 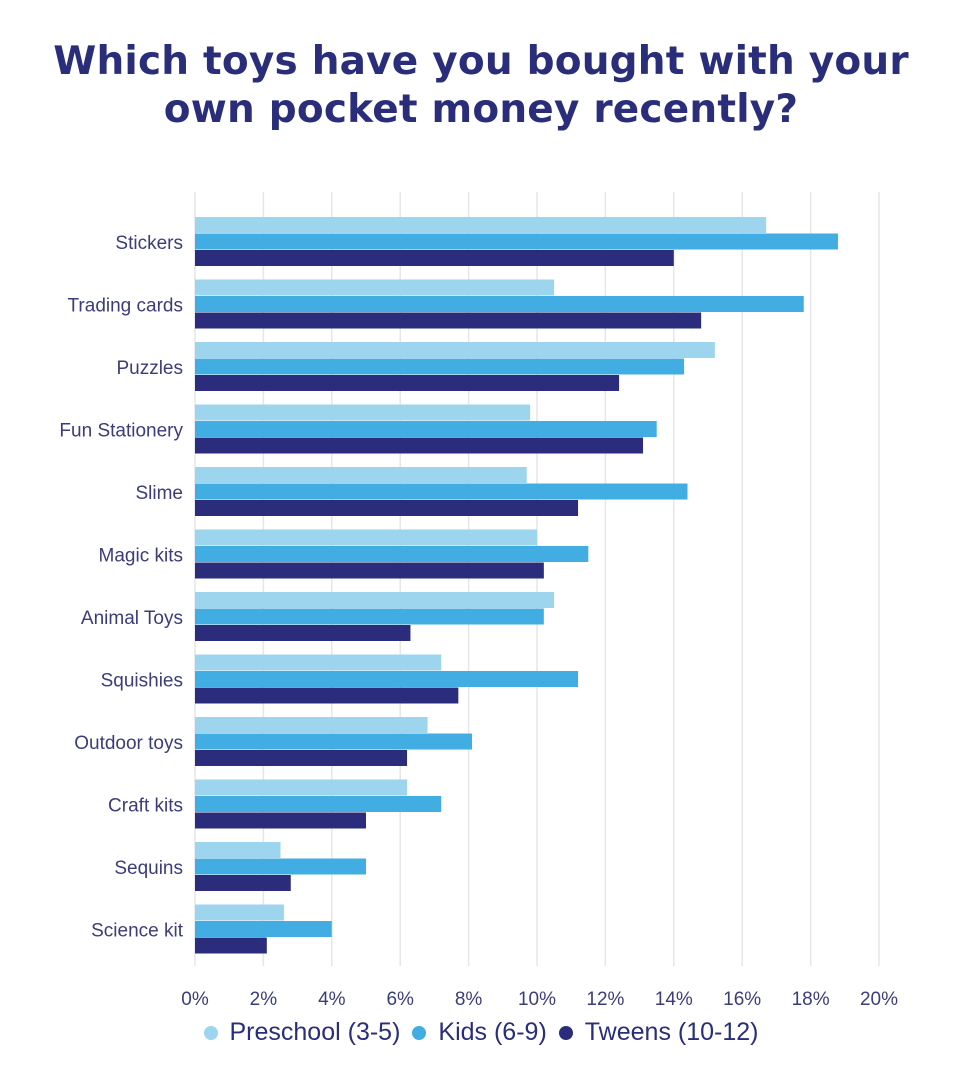 I want to click on x-tick-label: 16%, so click(x=742, y=999).